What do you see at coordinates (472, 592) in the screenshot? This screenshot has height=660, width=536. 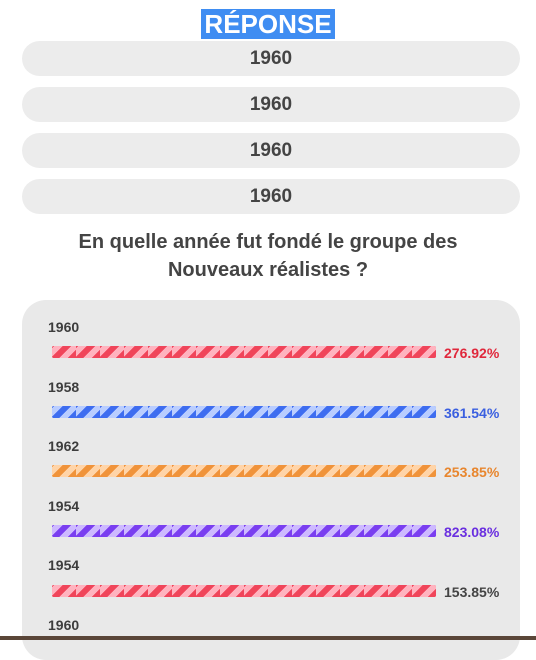 I see `result-percent: 153.85%` at bounding box center [472, 592].